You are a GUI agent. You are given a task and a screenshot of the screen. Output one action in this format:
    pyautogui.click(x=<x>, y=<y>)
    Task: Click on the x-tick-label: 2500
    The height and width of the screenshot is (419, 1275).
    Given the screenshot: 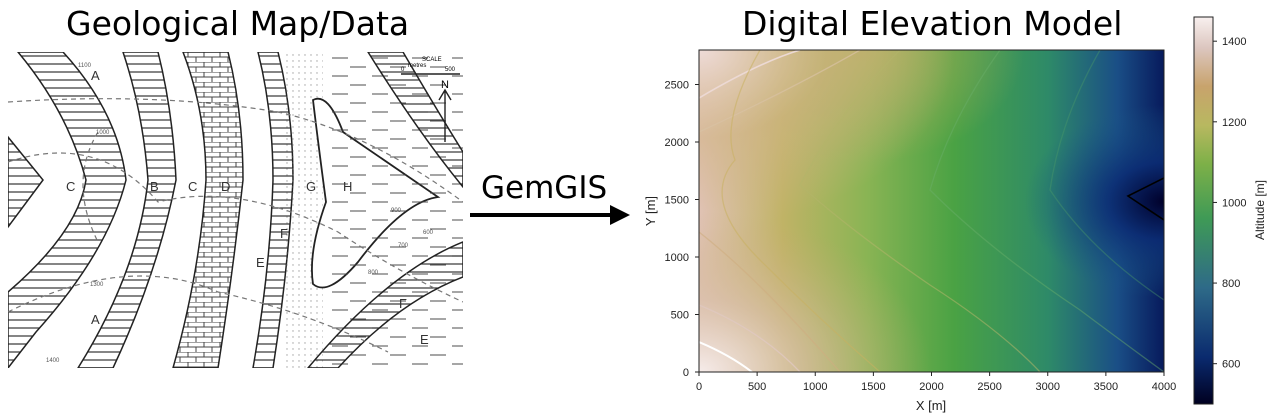 What is the action you would take?
    pyautogui.click(x=989, y=387)
    